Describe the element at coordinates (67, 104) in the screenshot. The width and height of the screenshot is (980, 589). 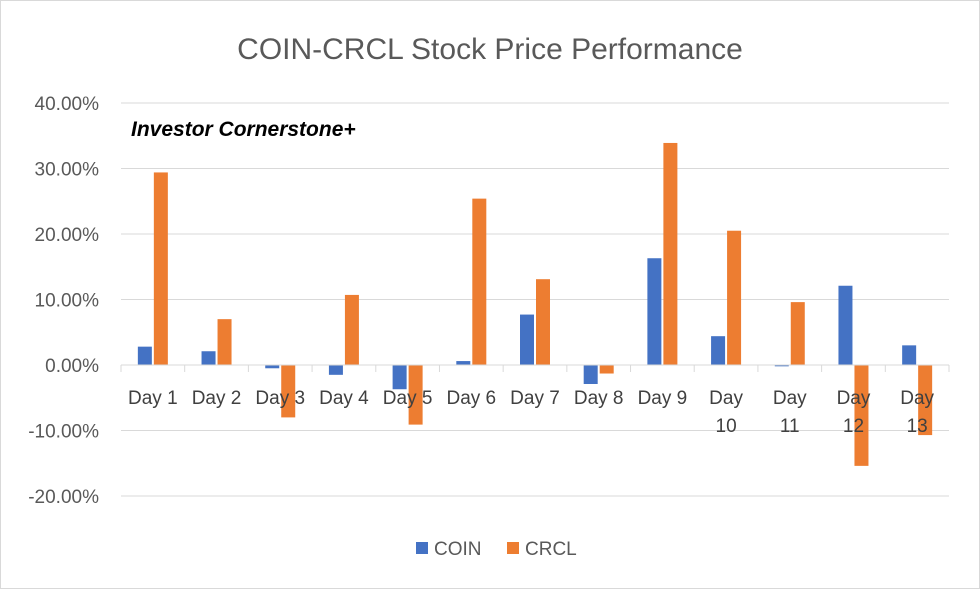
I see `y-tick-label: 40.00%` at that location.